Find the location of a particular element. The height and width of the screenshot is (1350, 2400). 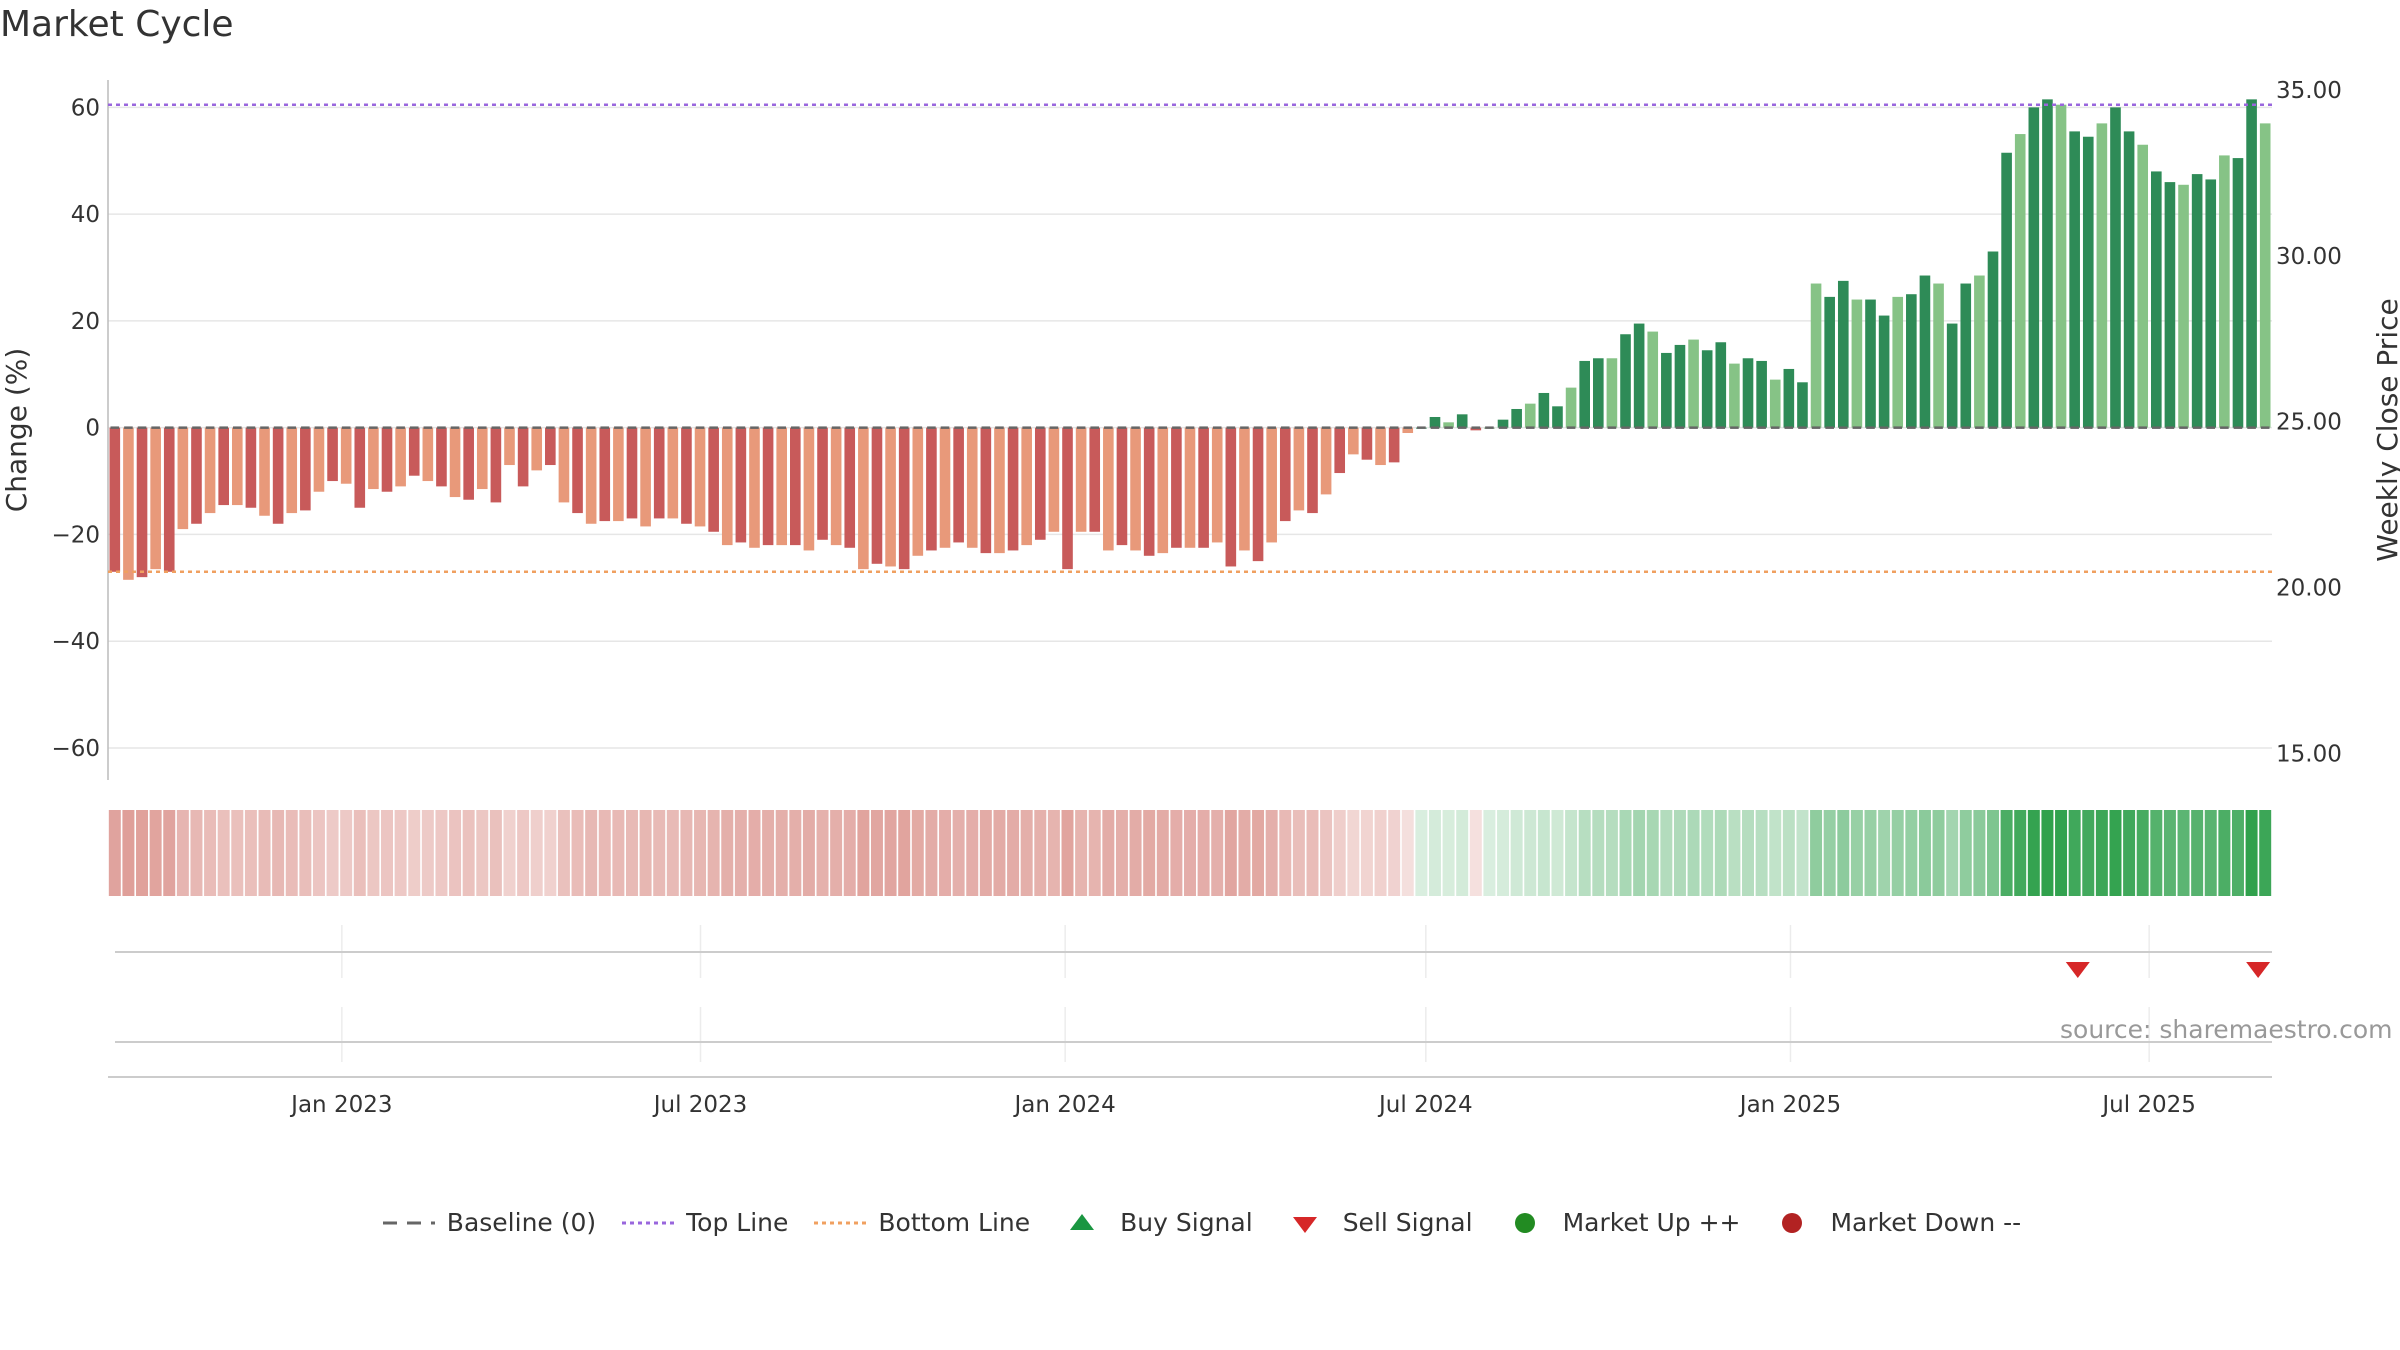

x-tick-label: Jul 2023 is located at coordinates (700, 1105).